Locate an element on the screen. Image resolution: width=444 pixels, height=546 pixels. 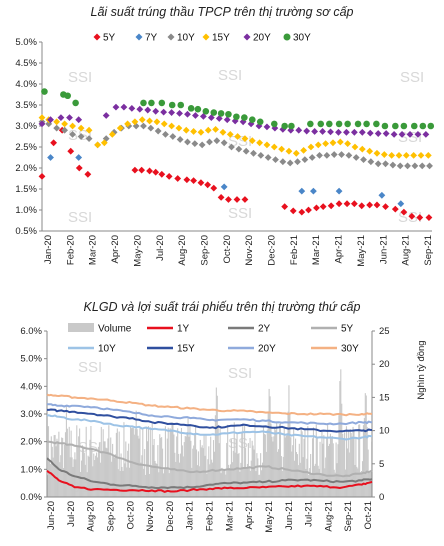
legend-marker is located at coordinates (171, 37).